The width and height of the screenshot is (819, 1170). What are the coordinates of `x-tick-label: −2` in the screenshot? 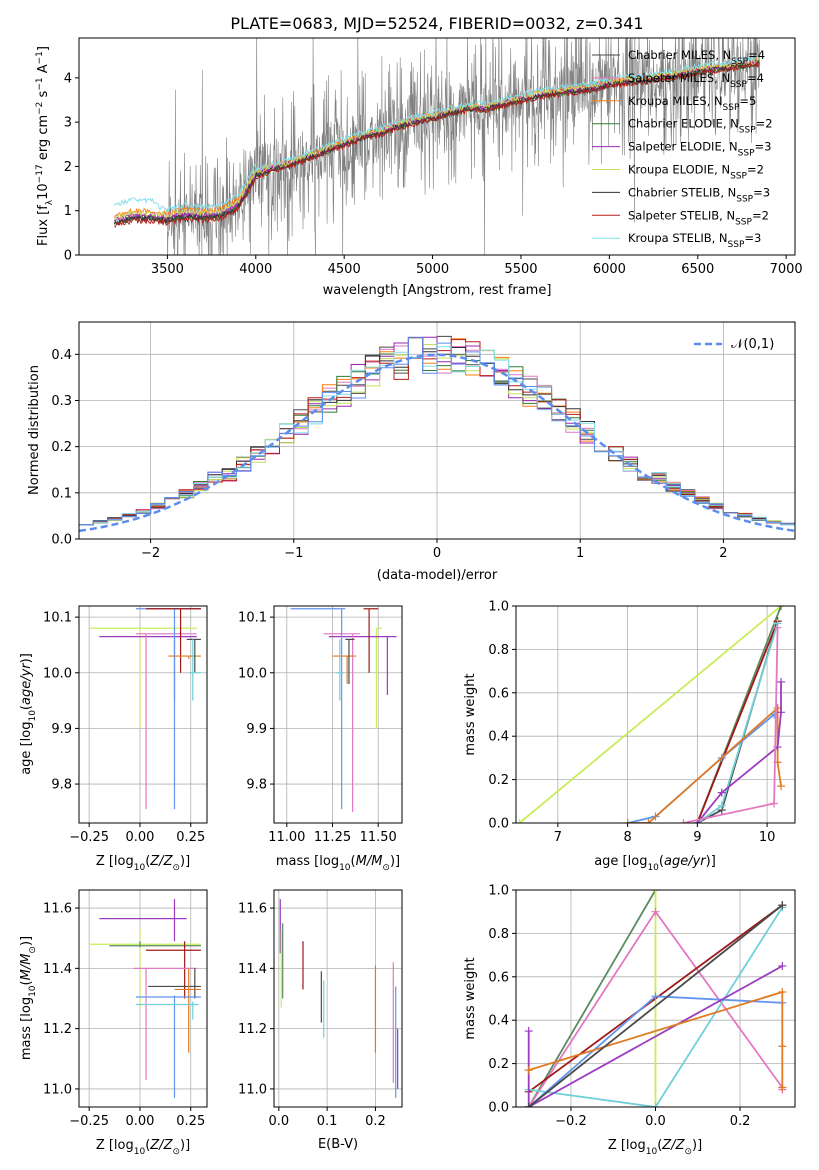 It's located at (150, 553).